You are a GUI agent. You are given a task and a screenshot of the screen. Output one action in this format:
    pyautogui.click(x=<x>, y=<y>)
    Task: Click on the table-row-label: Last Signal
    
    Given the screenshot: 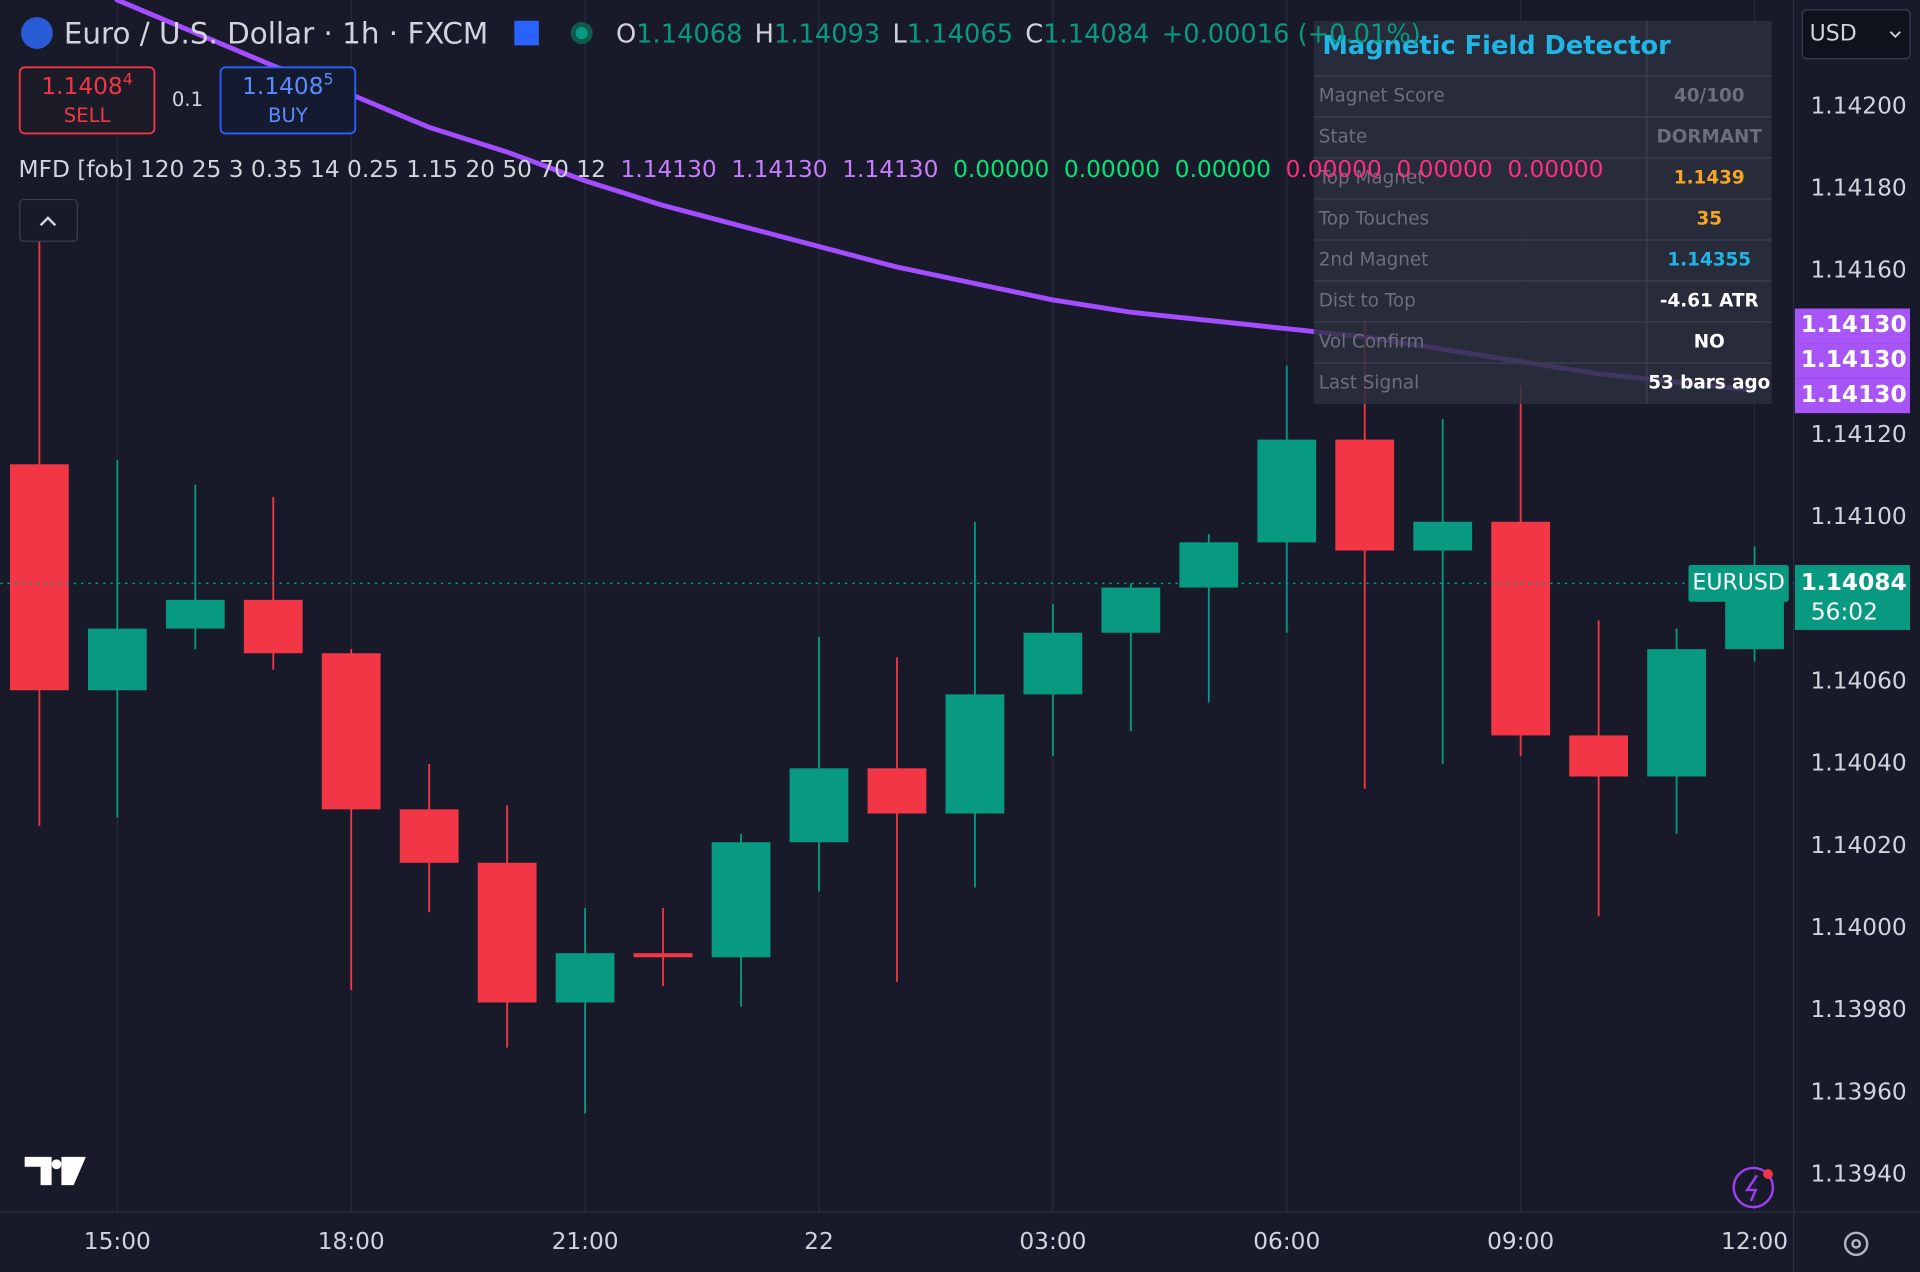 What is the action you would take?
    pyautogui.click(x=1369, y=382)
    